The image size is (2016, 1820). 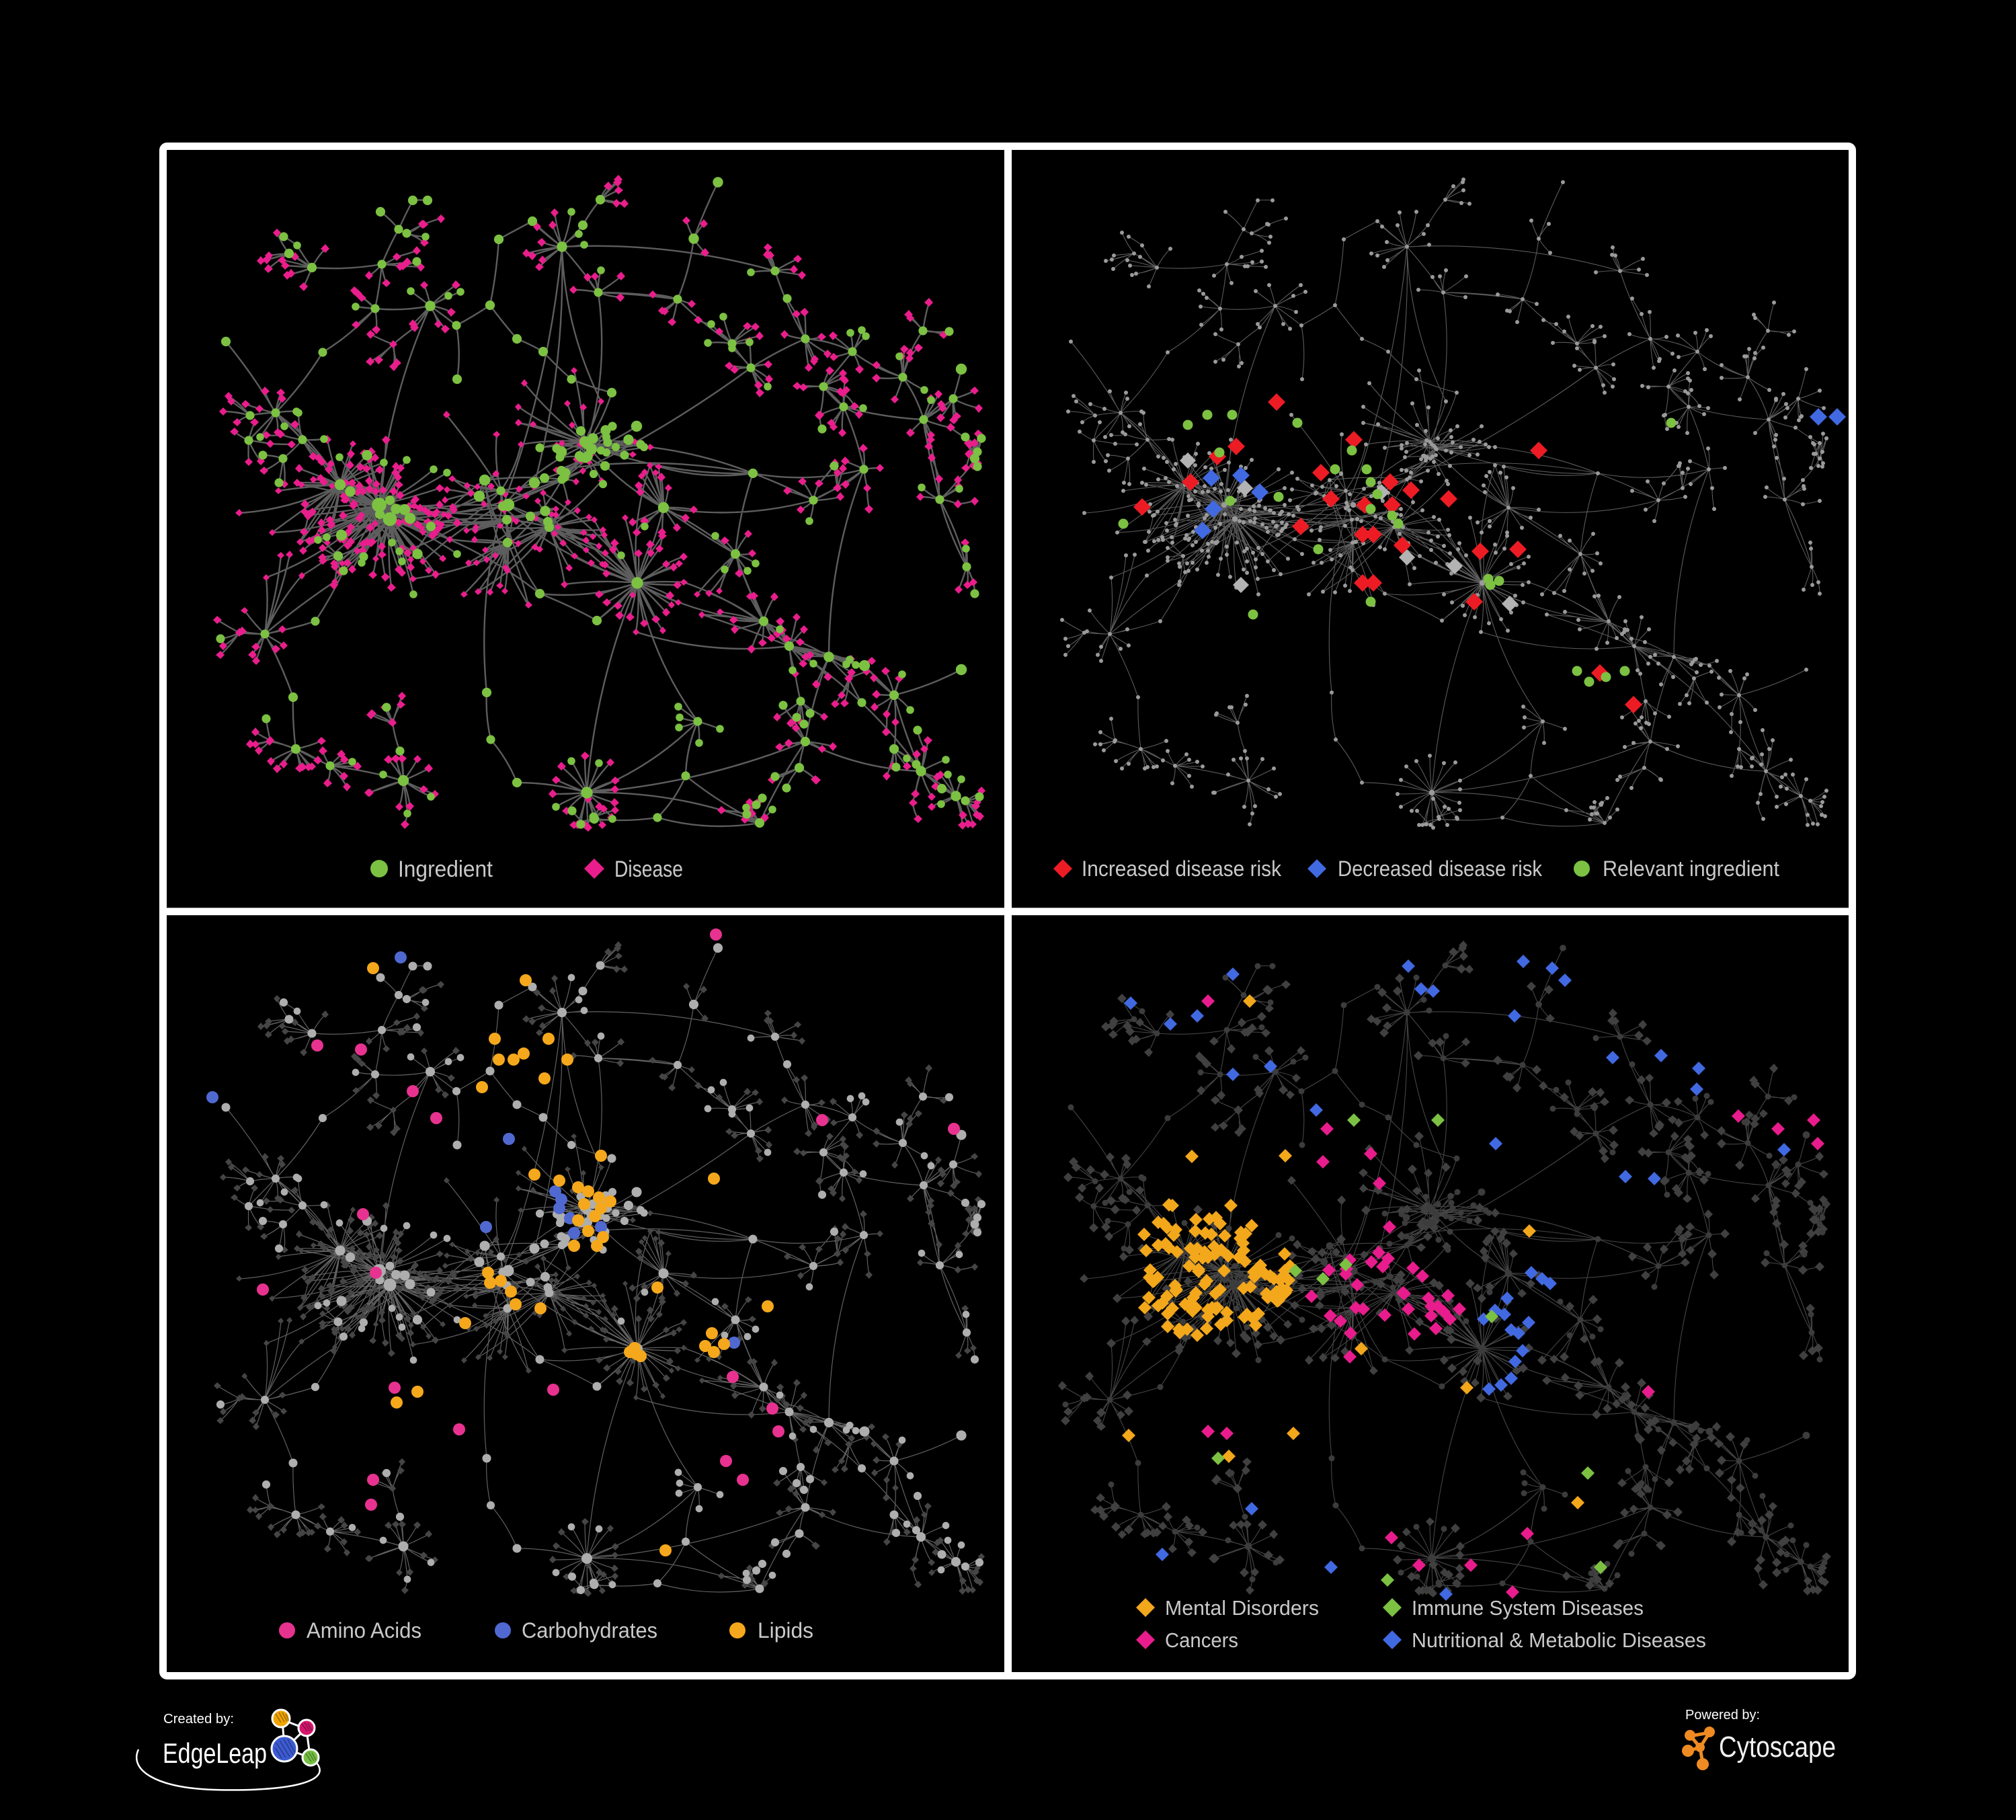 What do you see at coordinates (445, 869) in the screenshot?
I see `svg-text: Ingredient` at bounding box center [445, 869].